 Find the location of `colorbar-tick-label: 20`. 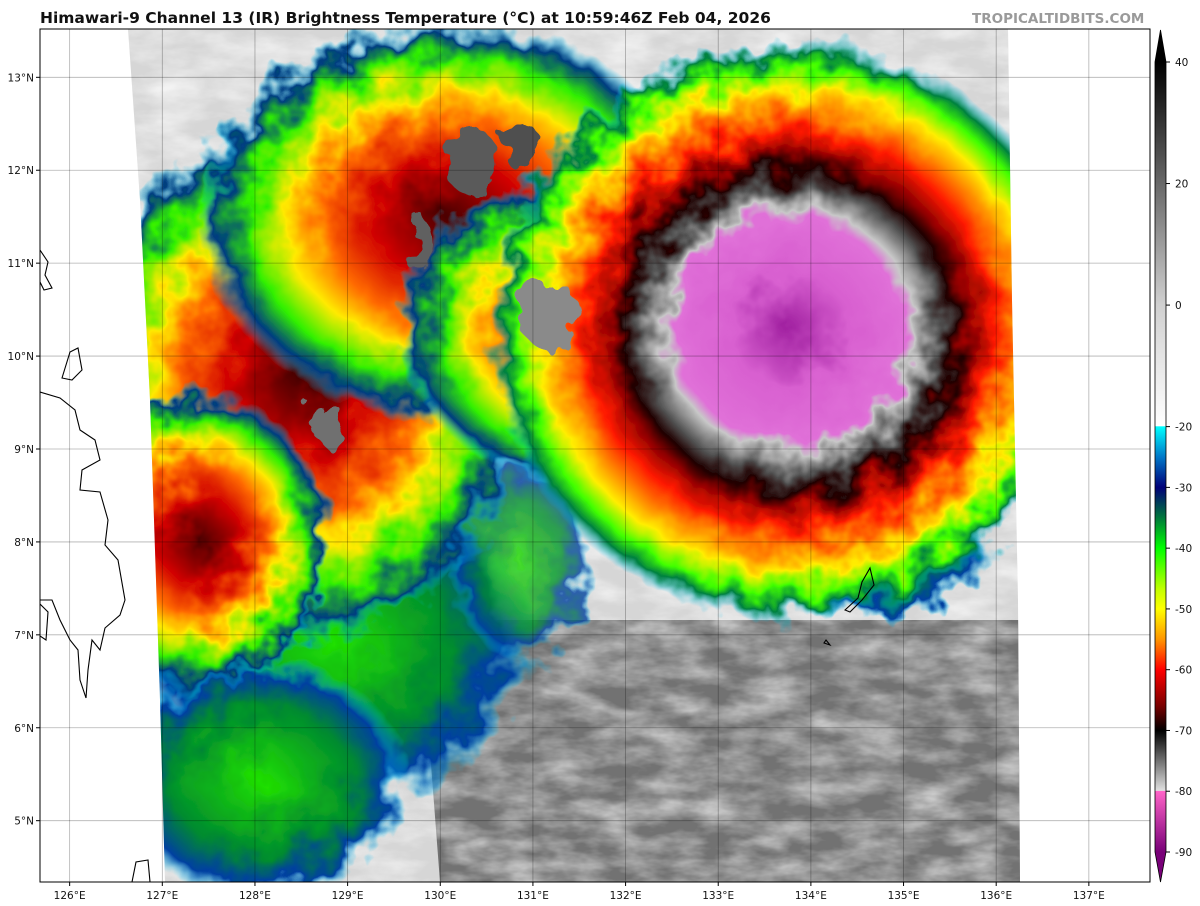

colorbar-tick-label: 20 is located at coordinates (1181, 185).